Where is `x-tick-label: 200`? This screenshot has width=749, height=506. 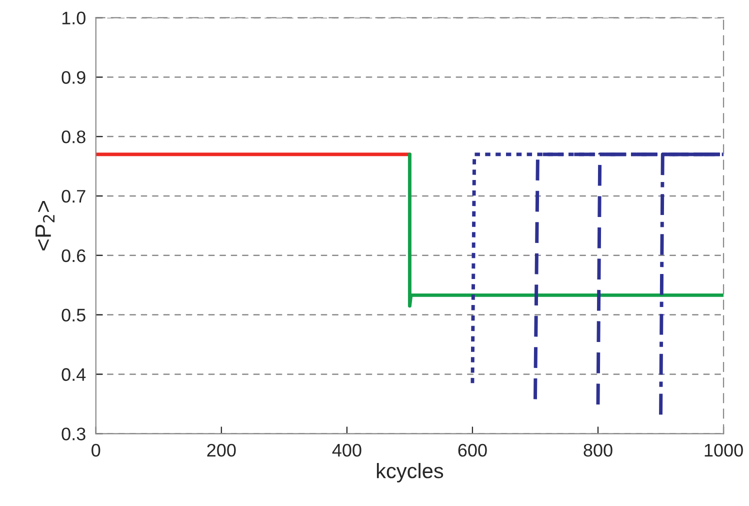 x-tick-label: 200 is located at coordinates (221, 450).